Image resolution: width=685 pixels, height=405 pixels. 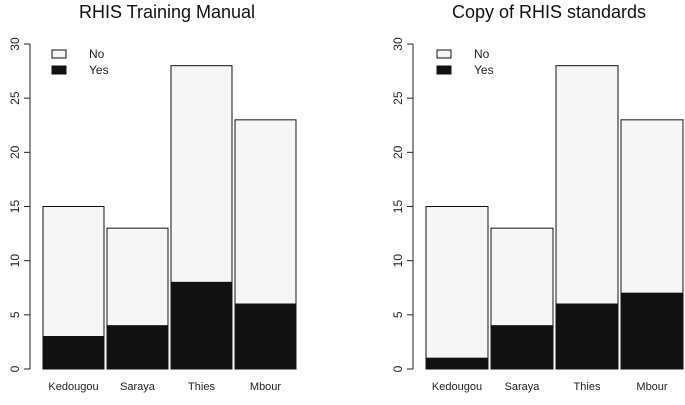 What do you see at coordinates (549, 12) in the screenshot?
I see `chart-title: Copy of RHIS standards` at bounding box center [549, 12].